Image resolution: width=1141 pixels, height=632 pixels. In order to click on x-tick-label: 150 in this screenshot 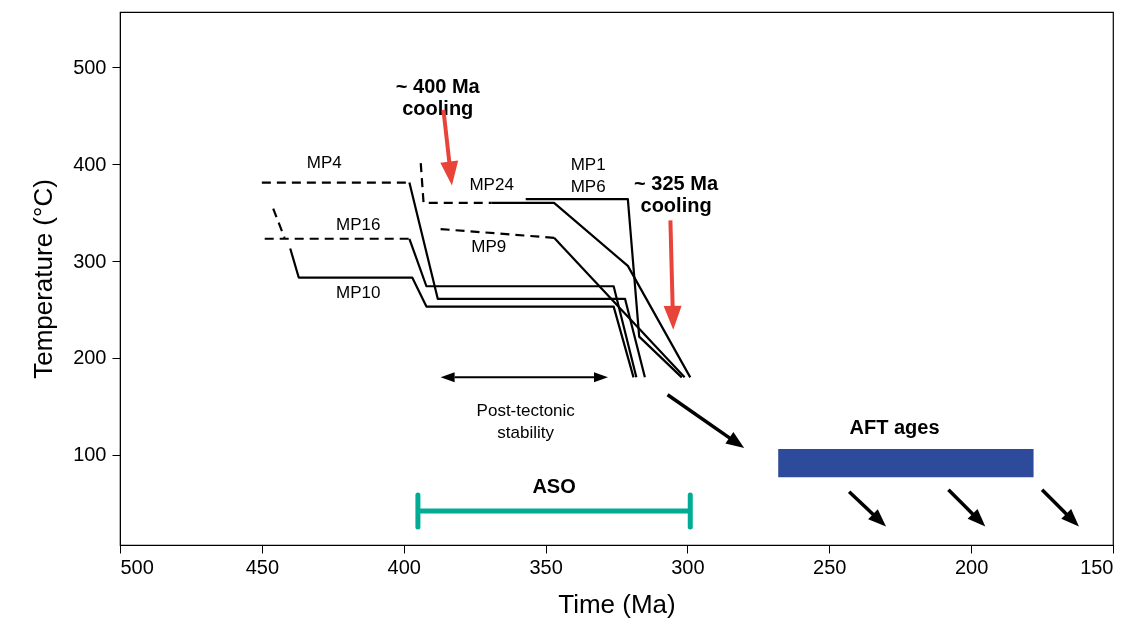, I will do `click(1097, 566)`.